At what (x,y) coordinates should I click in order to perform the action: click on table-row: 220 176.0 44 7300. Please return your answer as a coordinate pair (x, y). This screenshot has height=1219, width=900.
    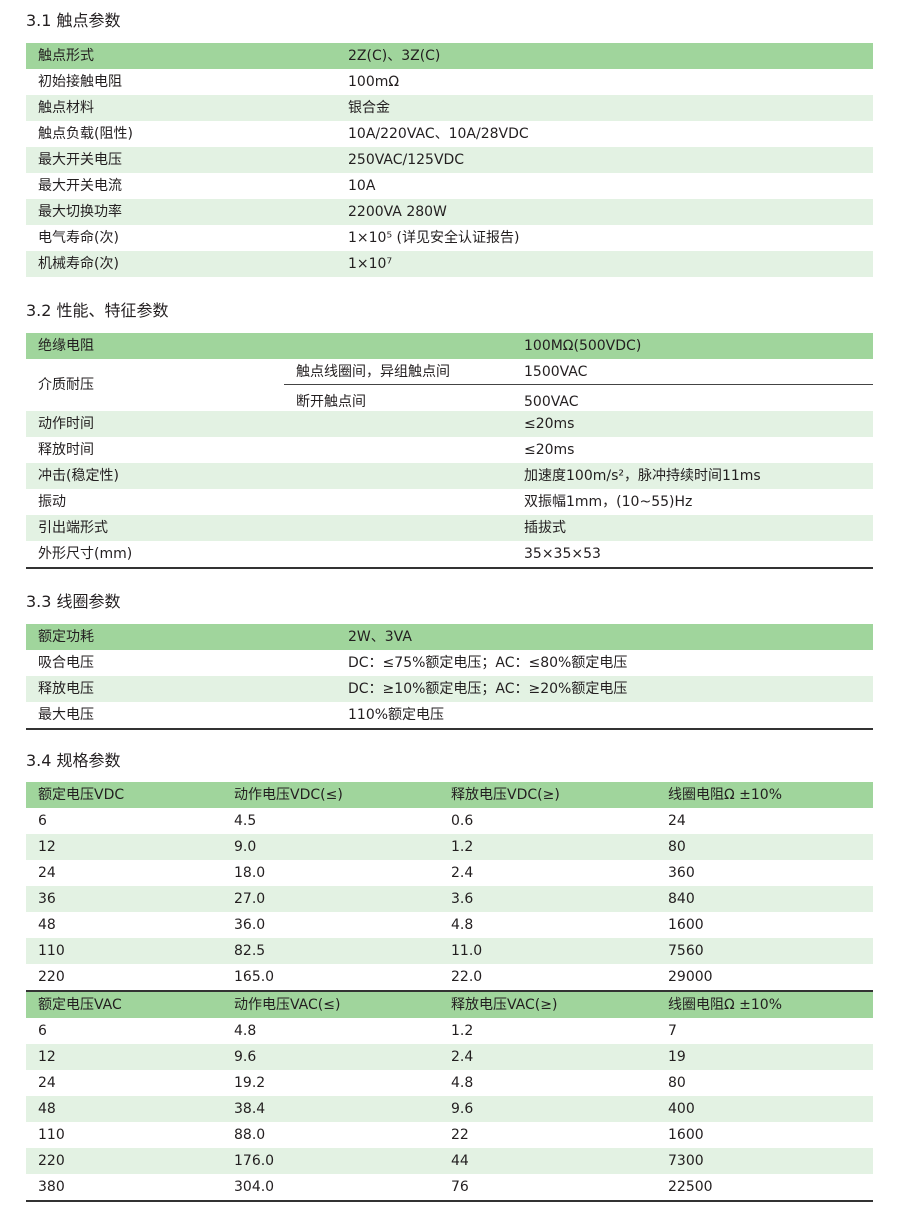
    Looking at the image, I should click on (449, 1161).